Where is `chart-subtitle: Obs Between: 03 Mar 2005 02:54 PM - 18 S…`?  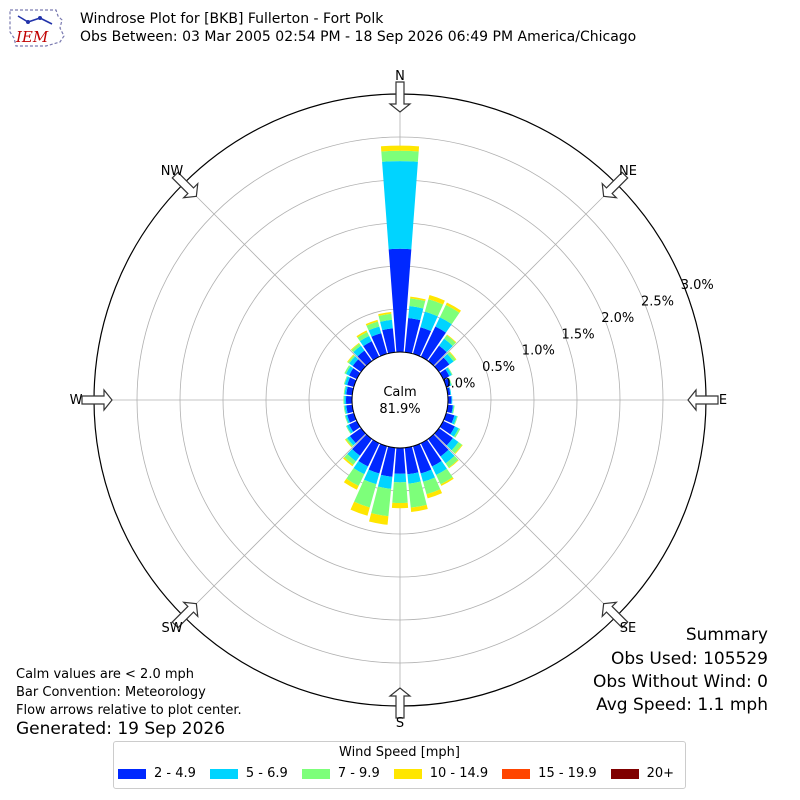
chart-subtitle: Obs Between: 03 Mar 2005 02:54 PM - 18 S… is located at coordinates (358, 37).